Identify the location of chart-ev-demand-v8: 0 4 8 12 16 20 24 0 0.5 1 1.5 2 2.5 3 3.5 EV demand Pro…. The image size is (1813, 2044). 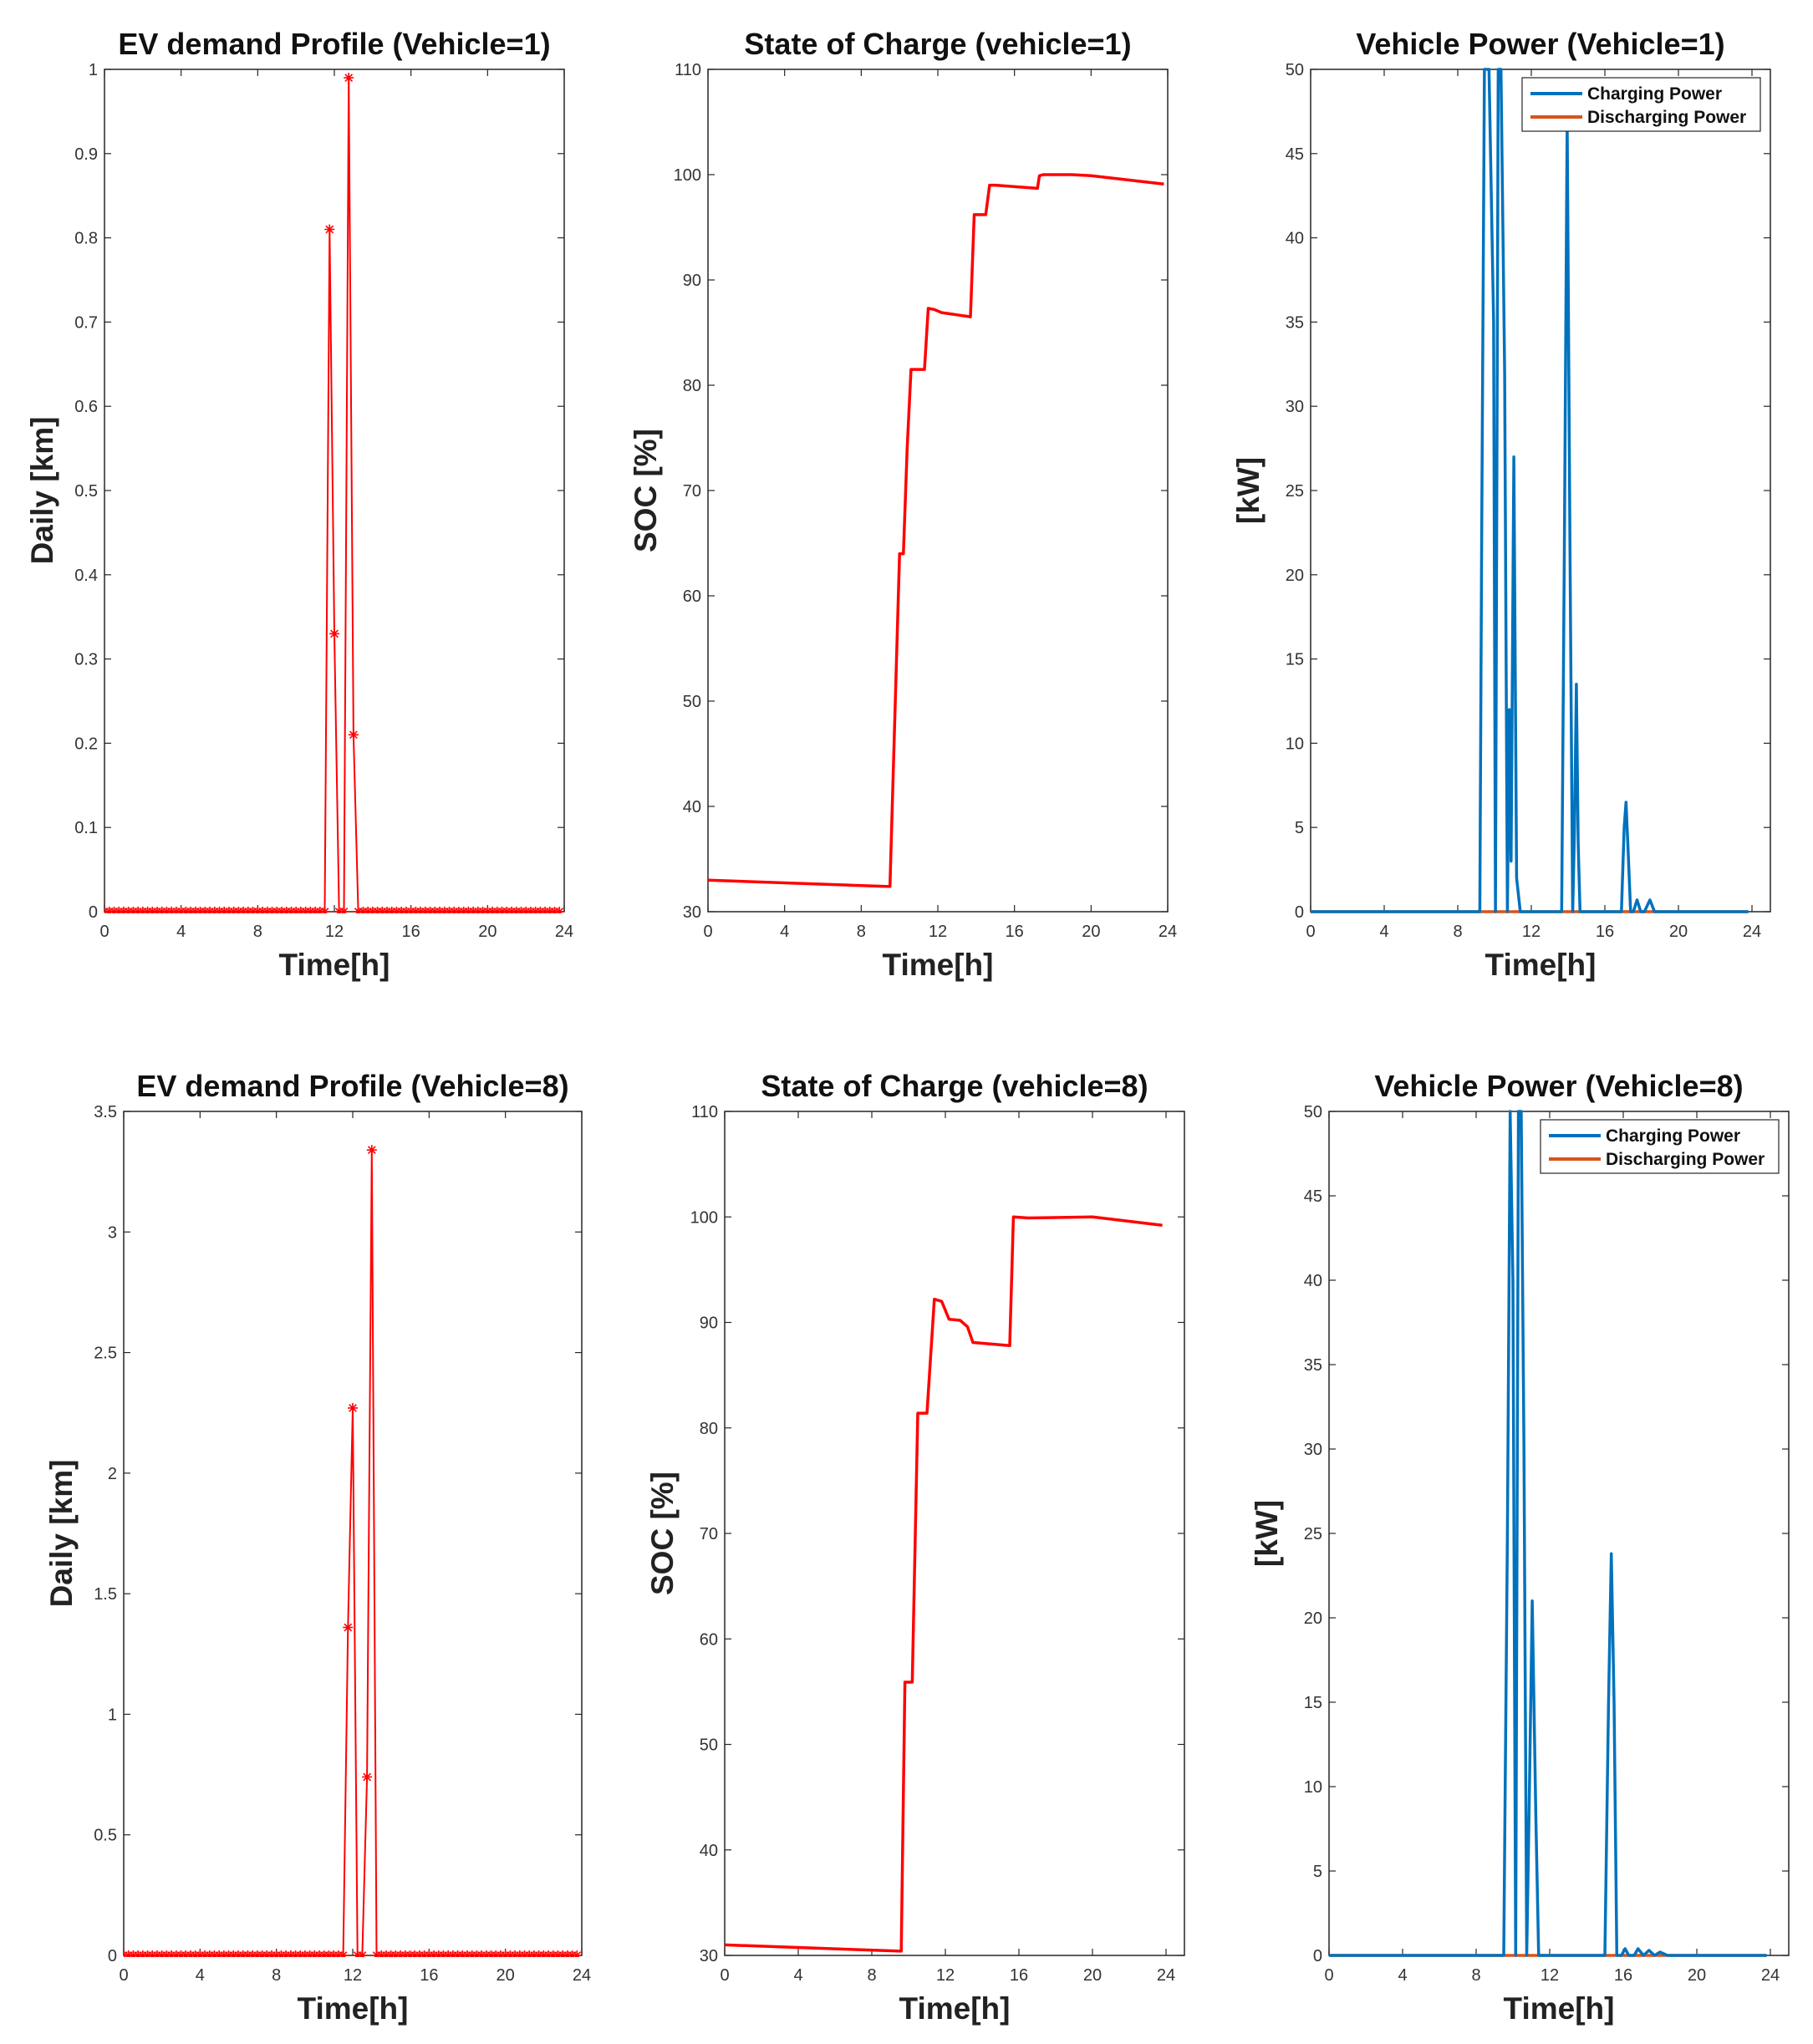
(318, 1547).